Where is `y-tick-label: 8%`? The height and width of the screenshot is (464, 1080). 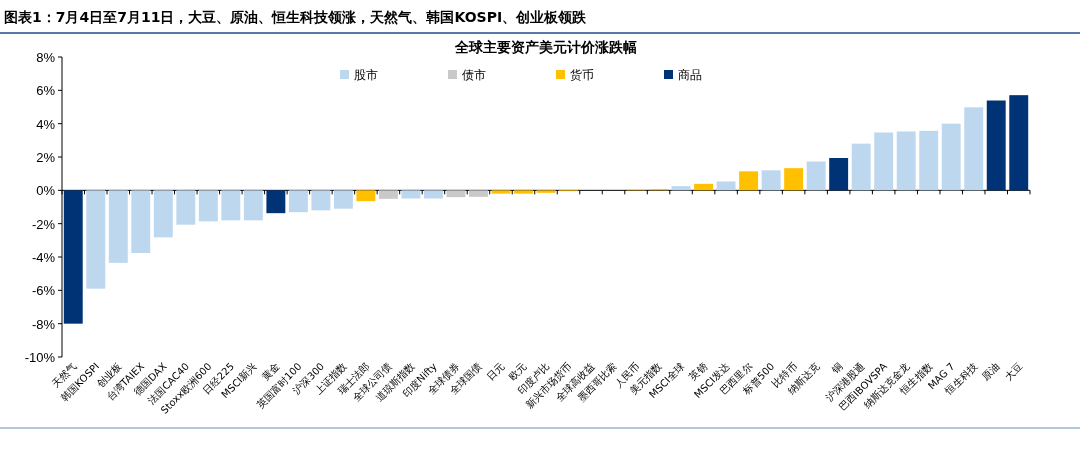
y-tick-label: 8% is located at coordinates (46, 57).